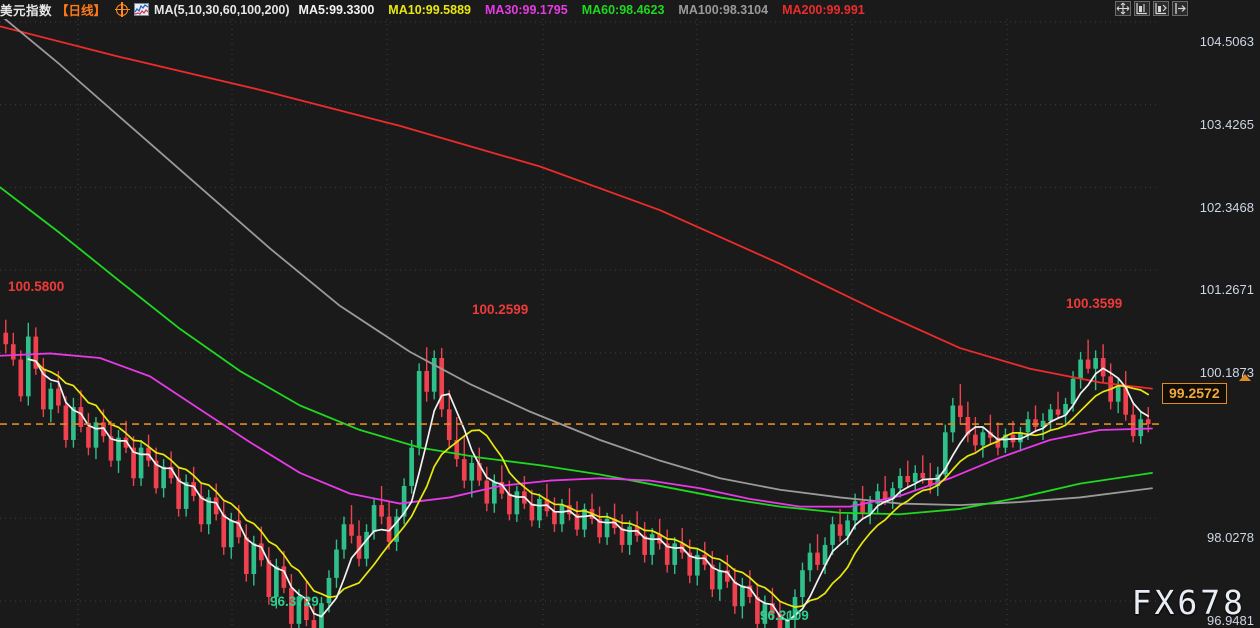 The width and height of the screenshot is (1260, 628). What do you see at coordinates (1161, 8) in the screenshot?
I see `align-right-icon` at bounding box center [1161, 8].